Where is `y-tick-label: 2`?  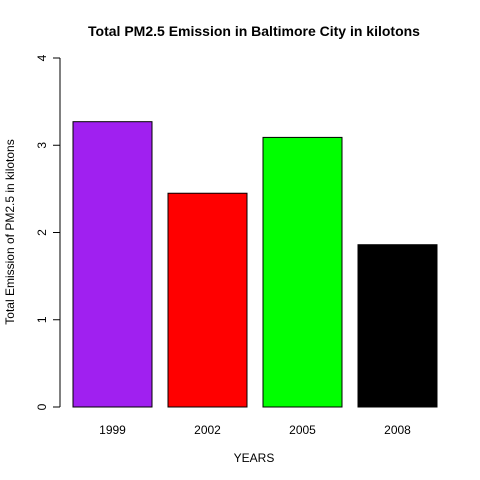 y-tick-label: 2 is located at coordinates (42, 232).